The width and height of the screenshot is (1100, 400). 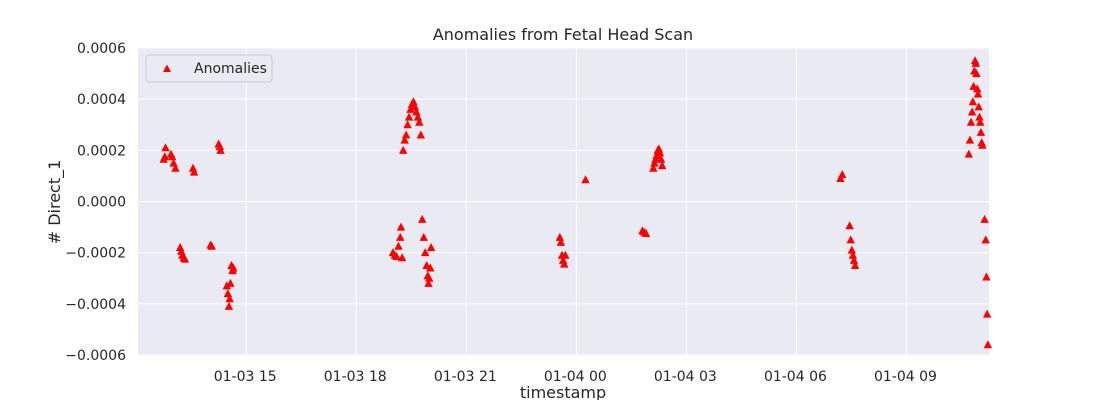 I want to click on x-tick-label: 01-04 00, so click(x=575, y=377).